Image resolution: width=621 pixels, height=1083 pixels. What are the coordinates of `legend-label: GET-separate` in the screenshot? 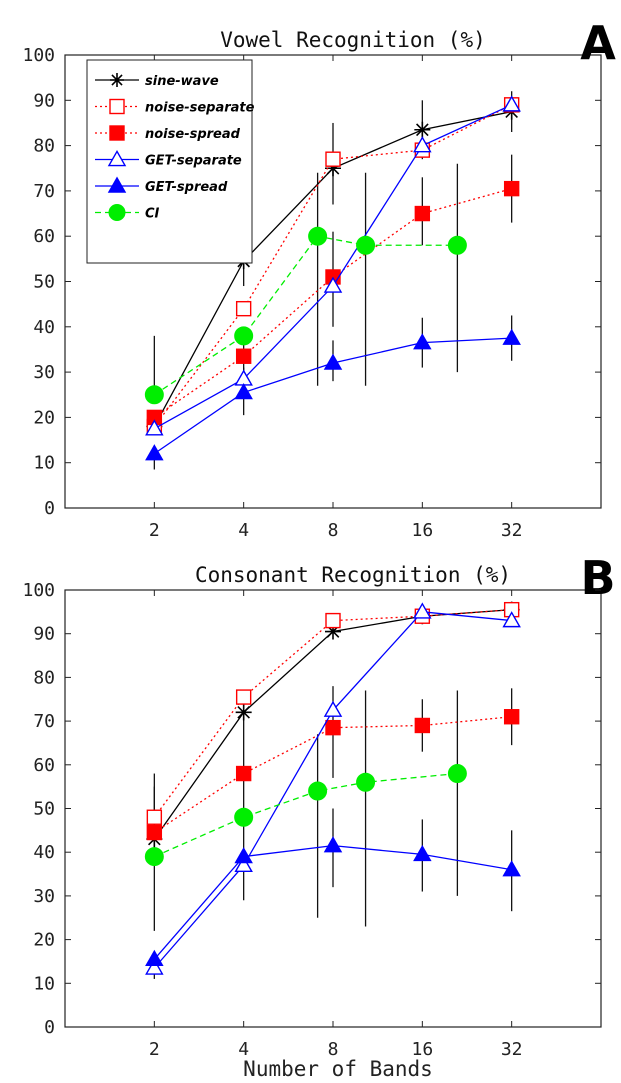 It's located at (193, 161).